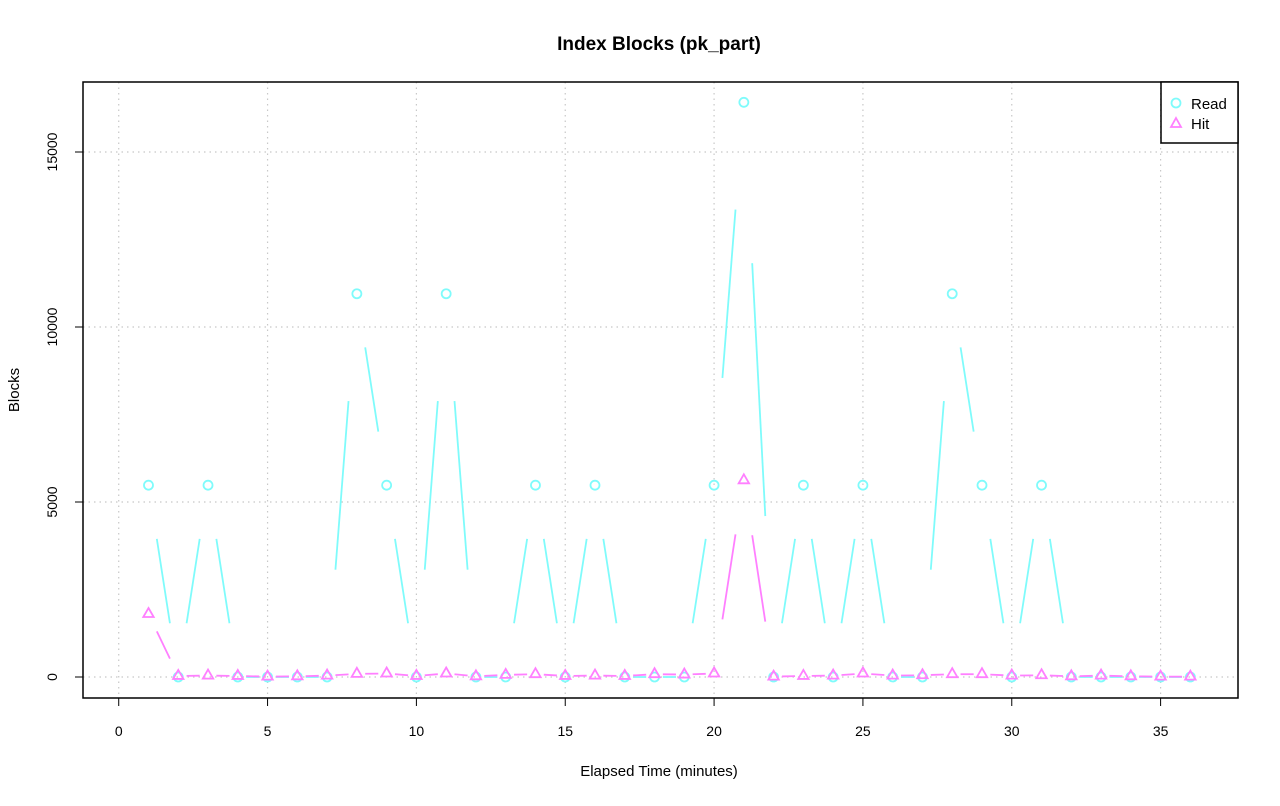  What do you see at coordinates (52, 677) in the screenshot?
I see `y-tick-label: 0` at bounding box center [52, 677].